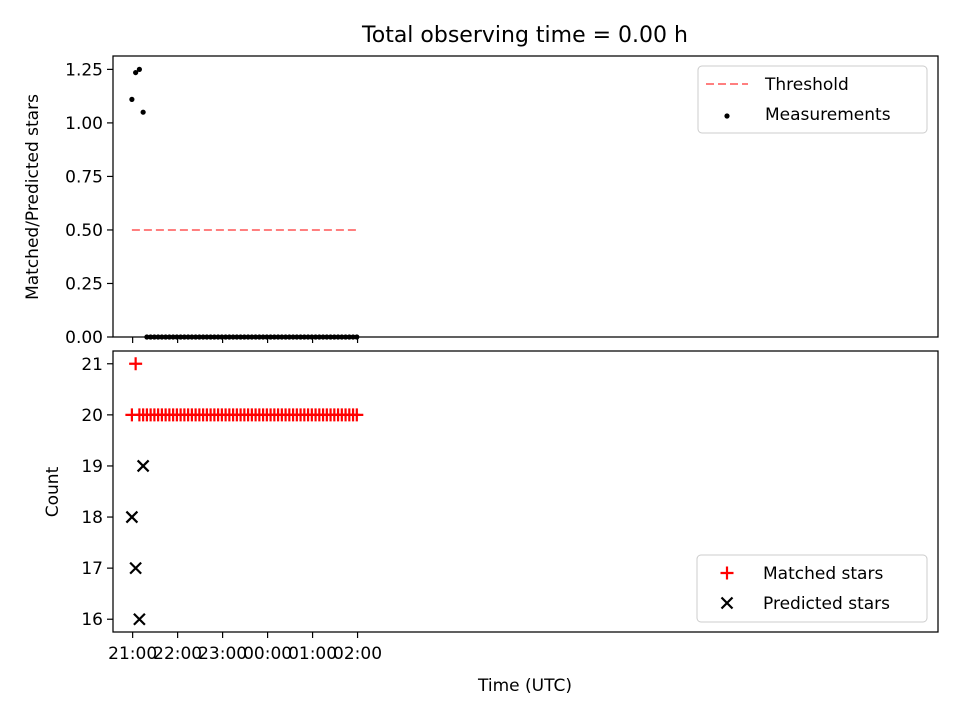 This screenshot has width=960, height=720. What do you see at coordinates (89, 204) in the screenshot?
I see `top-y-ticks: 0.00 0.25 0.50 0.75 1.00 1.25` at bounding box center [89, 204].